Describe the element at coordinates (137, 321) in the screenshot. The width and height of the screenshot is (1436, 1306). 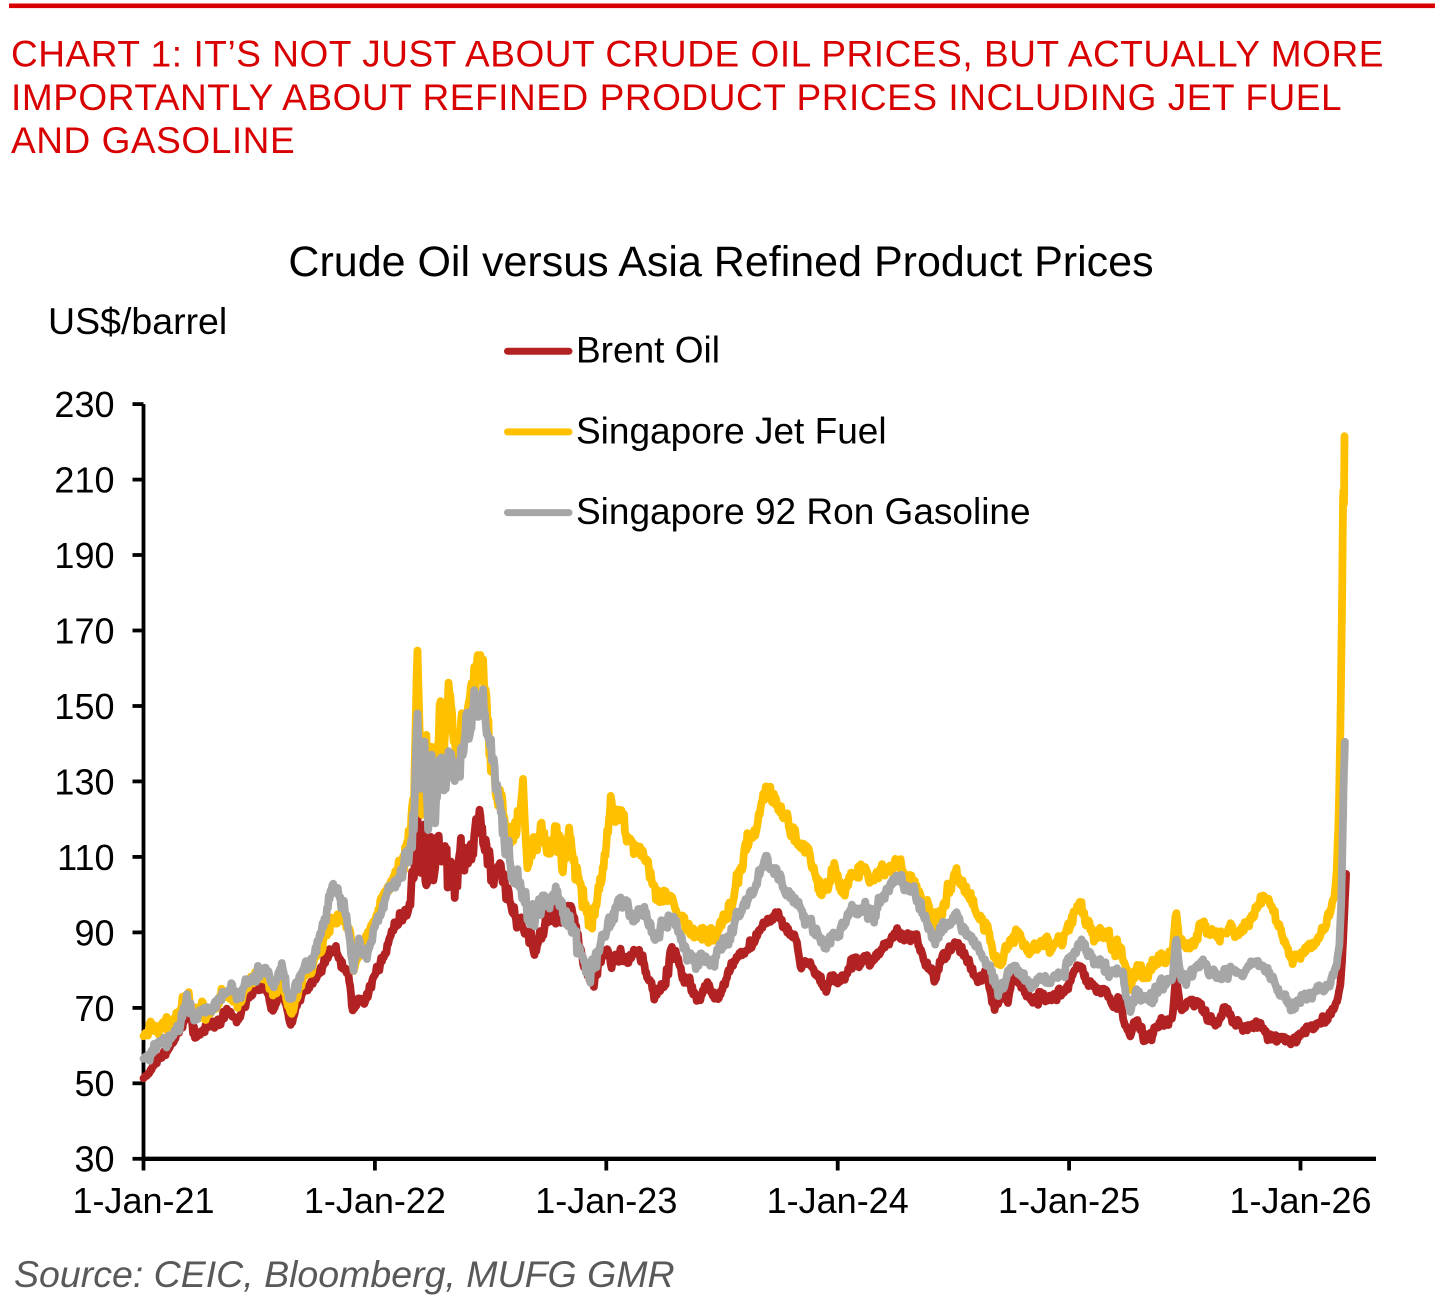
I see `svg-text: US$/barrel` at that location.